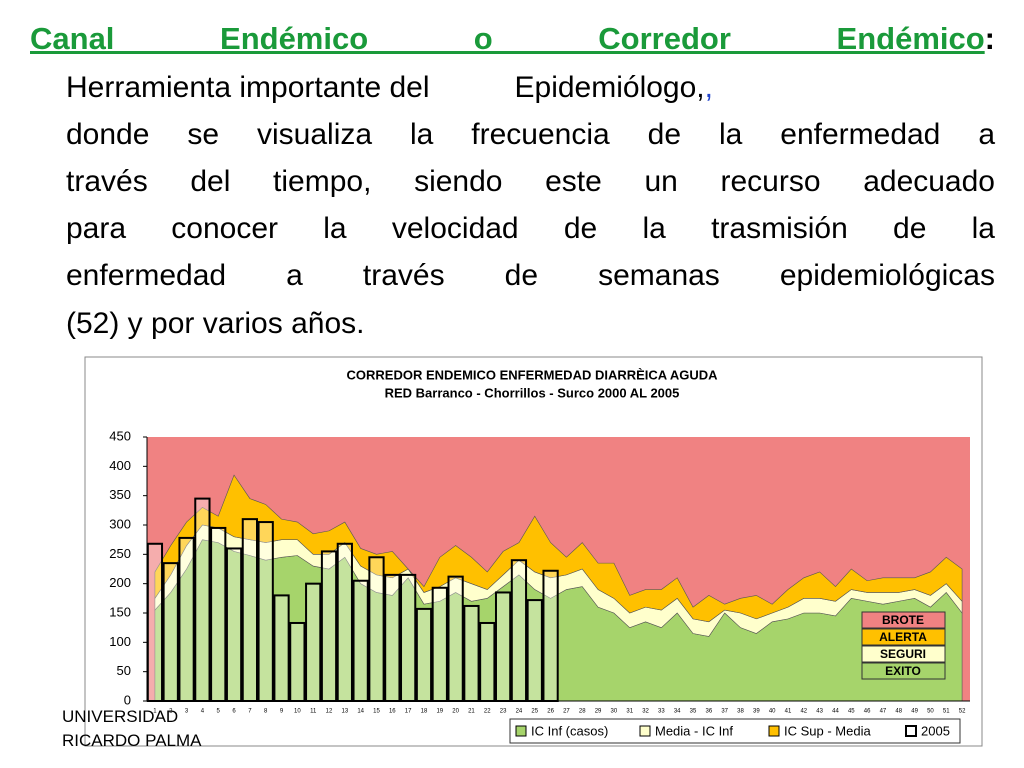  I want to click on x-tick-label: 51, so click(946, 712).